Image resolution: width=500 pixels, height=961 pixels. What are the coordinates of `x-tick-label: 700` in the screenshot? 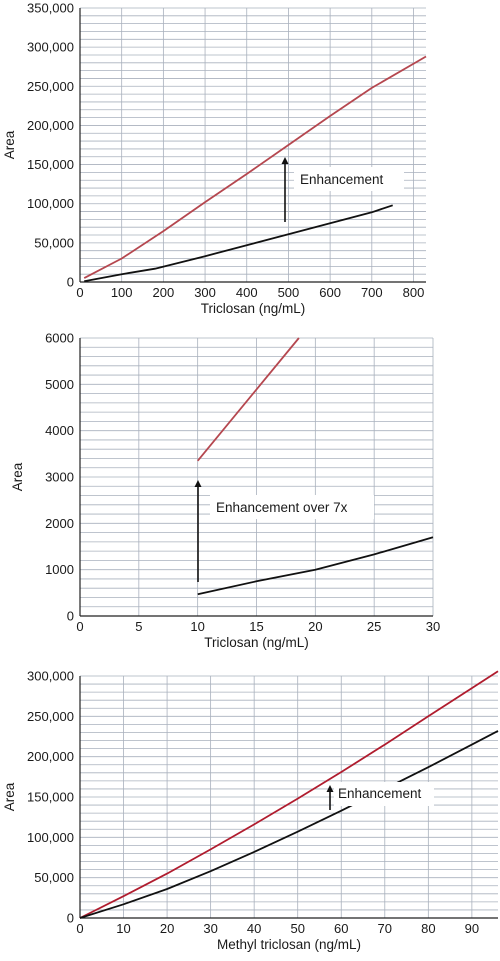 It's located at (372, 292).